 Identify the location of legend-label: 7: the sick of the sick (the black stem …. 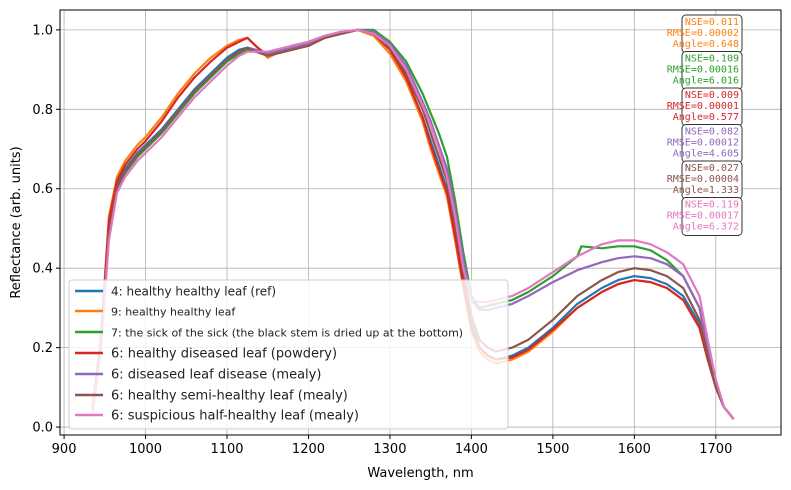
(287, 333).